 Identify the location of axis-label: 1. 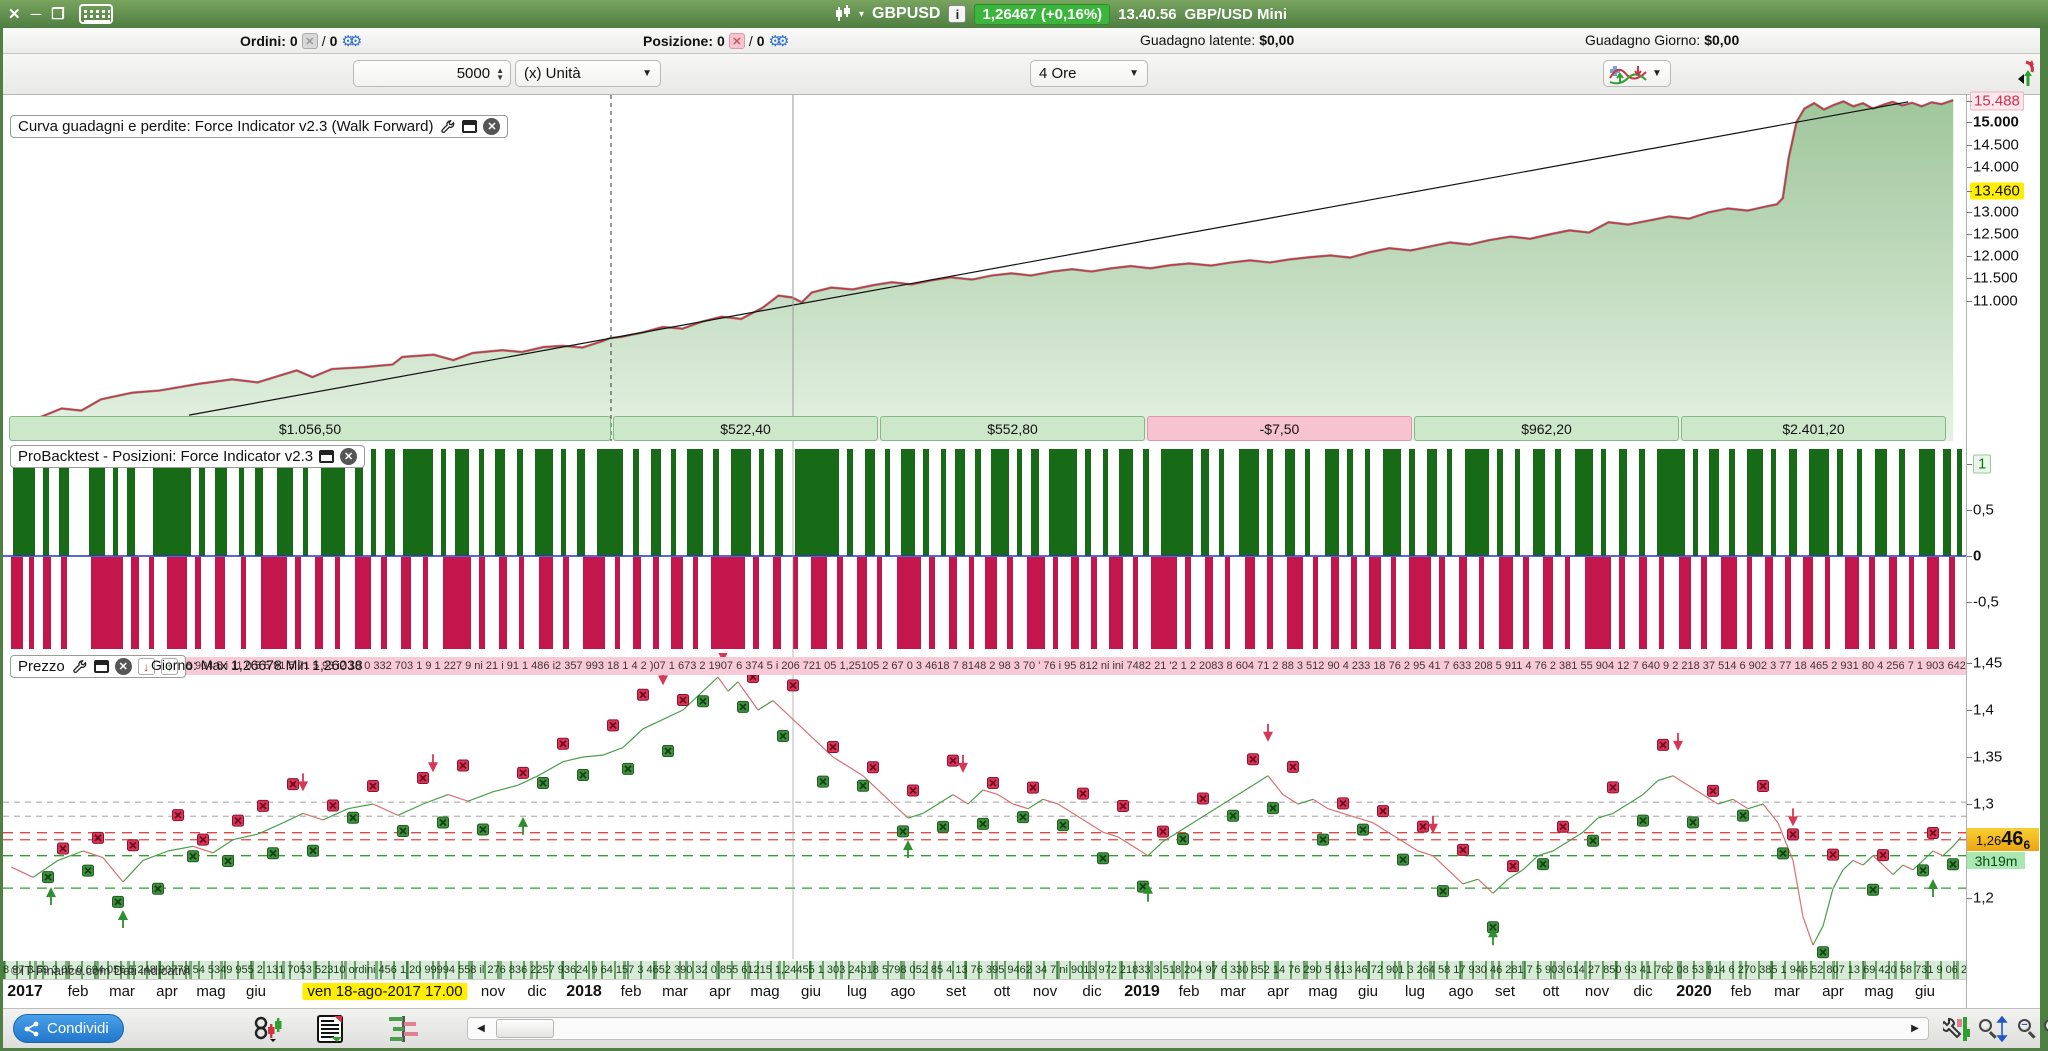
(1982, 464).